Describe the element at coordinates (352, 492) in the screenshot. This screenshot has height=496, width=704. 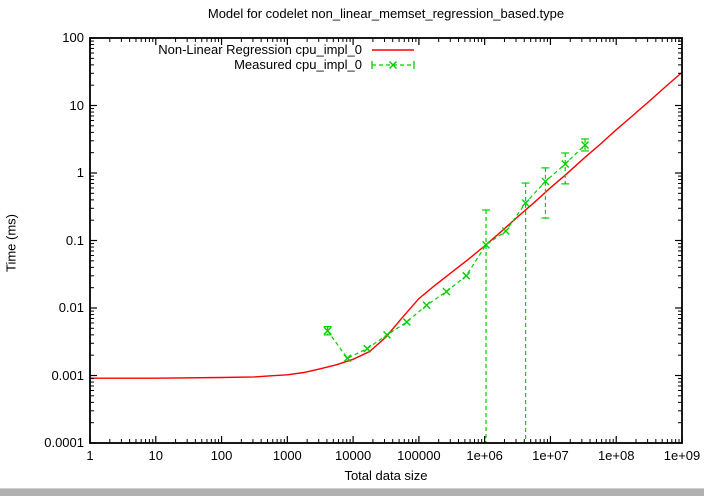
I see `window-bottom-bar` at that location.